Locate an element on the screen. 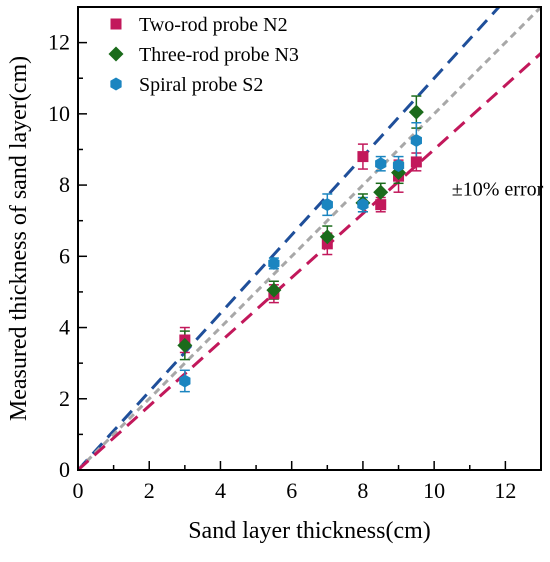 This screenshot has height=562, width=550. y-tick-label: 2 is located at coordinates (64, 398).